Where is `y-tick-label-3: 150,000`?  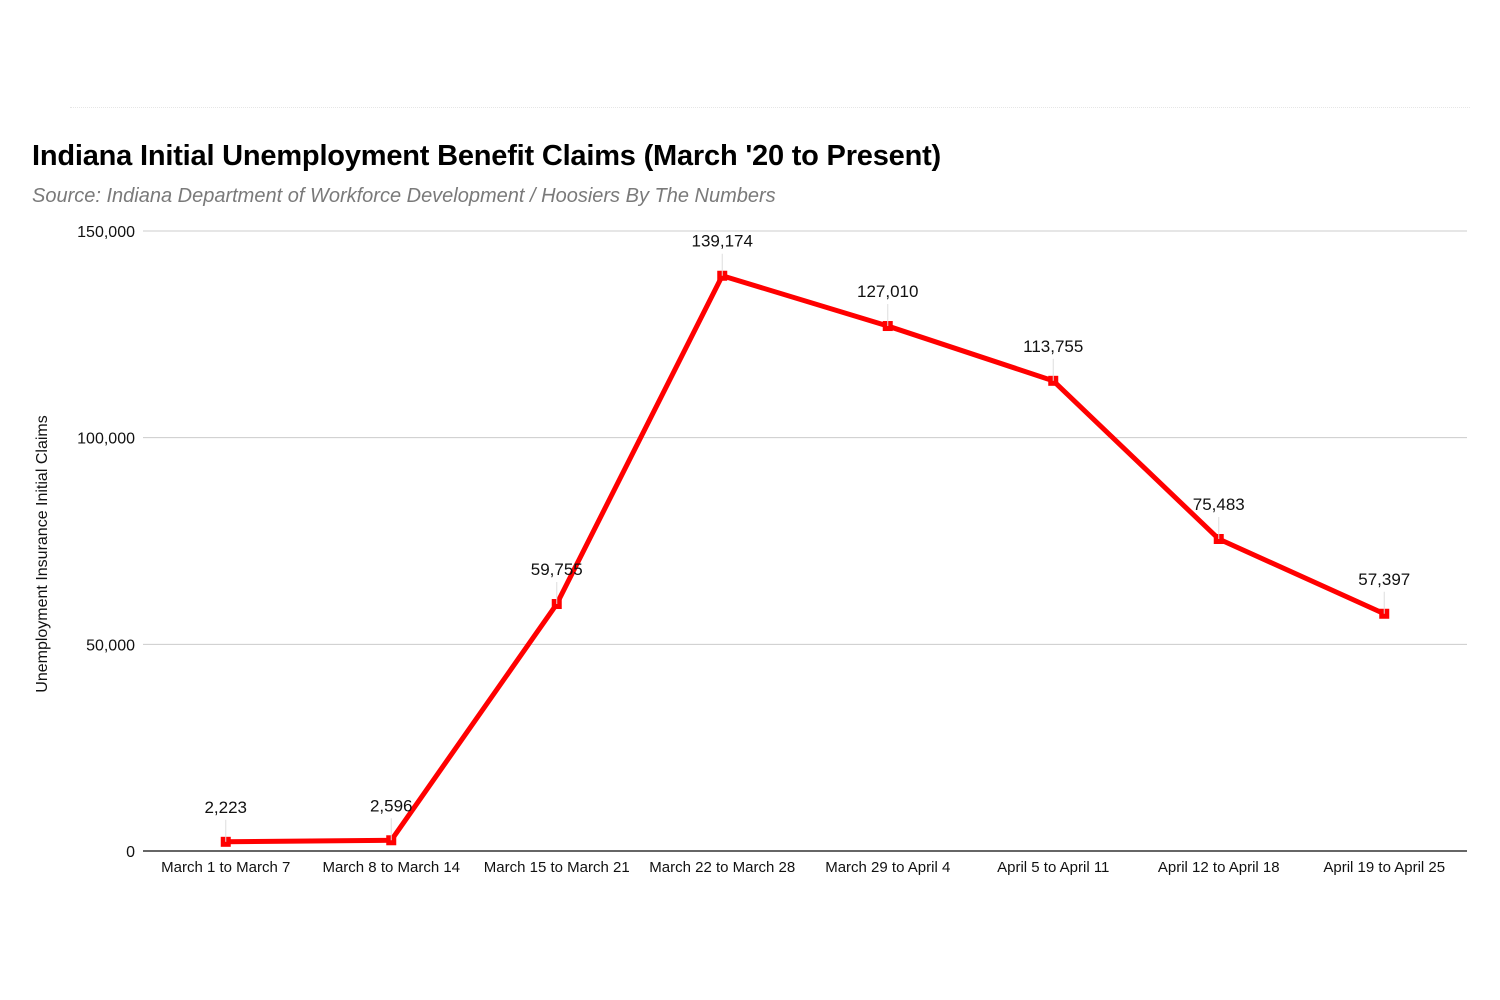 y-tick-label-3: 150,000 is located at coordinates (106, 232).